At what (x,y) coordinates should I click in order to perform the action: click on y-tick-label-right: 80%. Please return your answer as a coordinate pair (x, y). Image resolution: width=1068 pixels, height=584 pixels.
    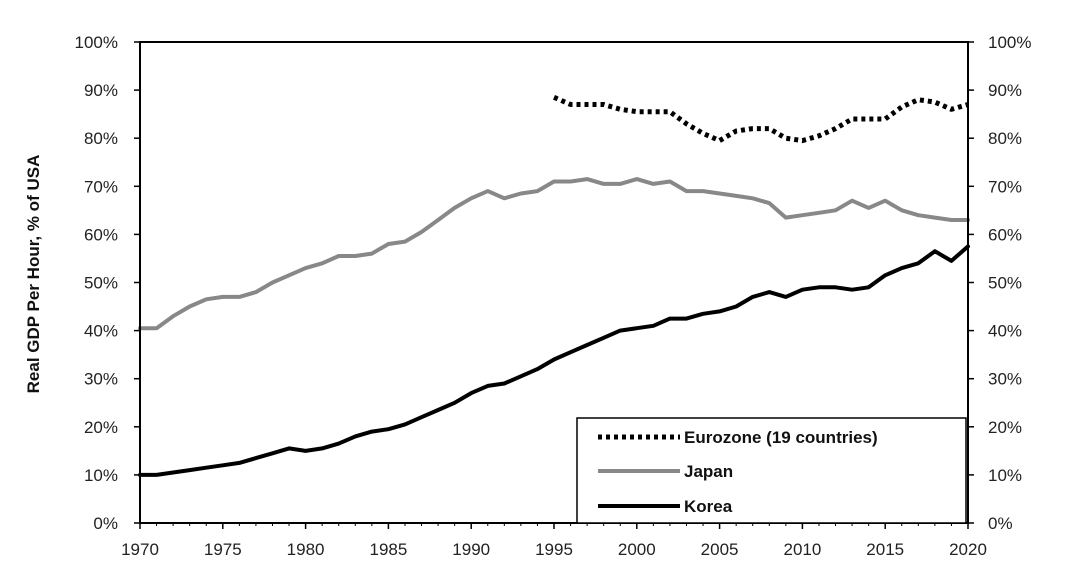
    Looking at the image, I should click on (1005, 138).